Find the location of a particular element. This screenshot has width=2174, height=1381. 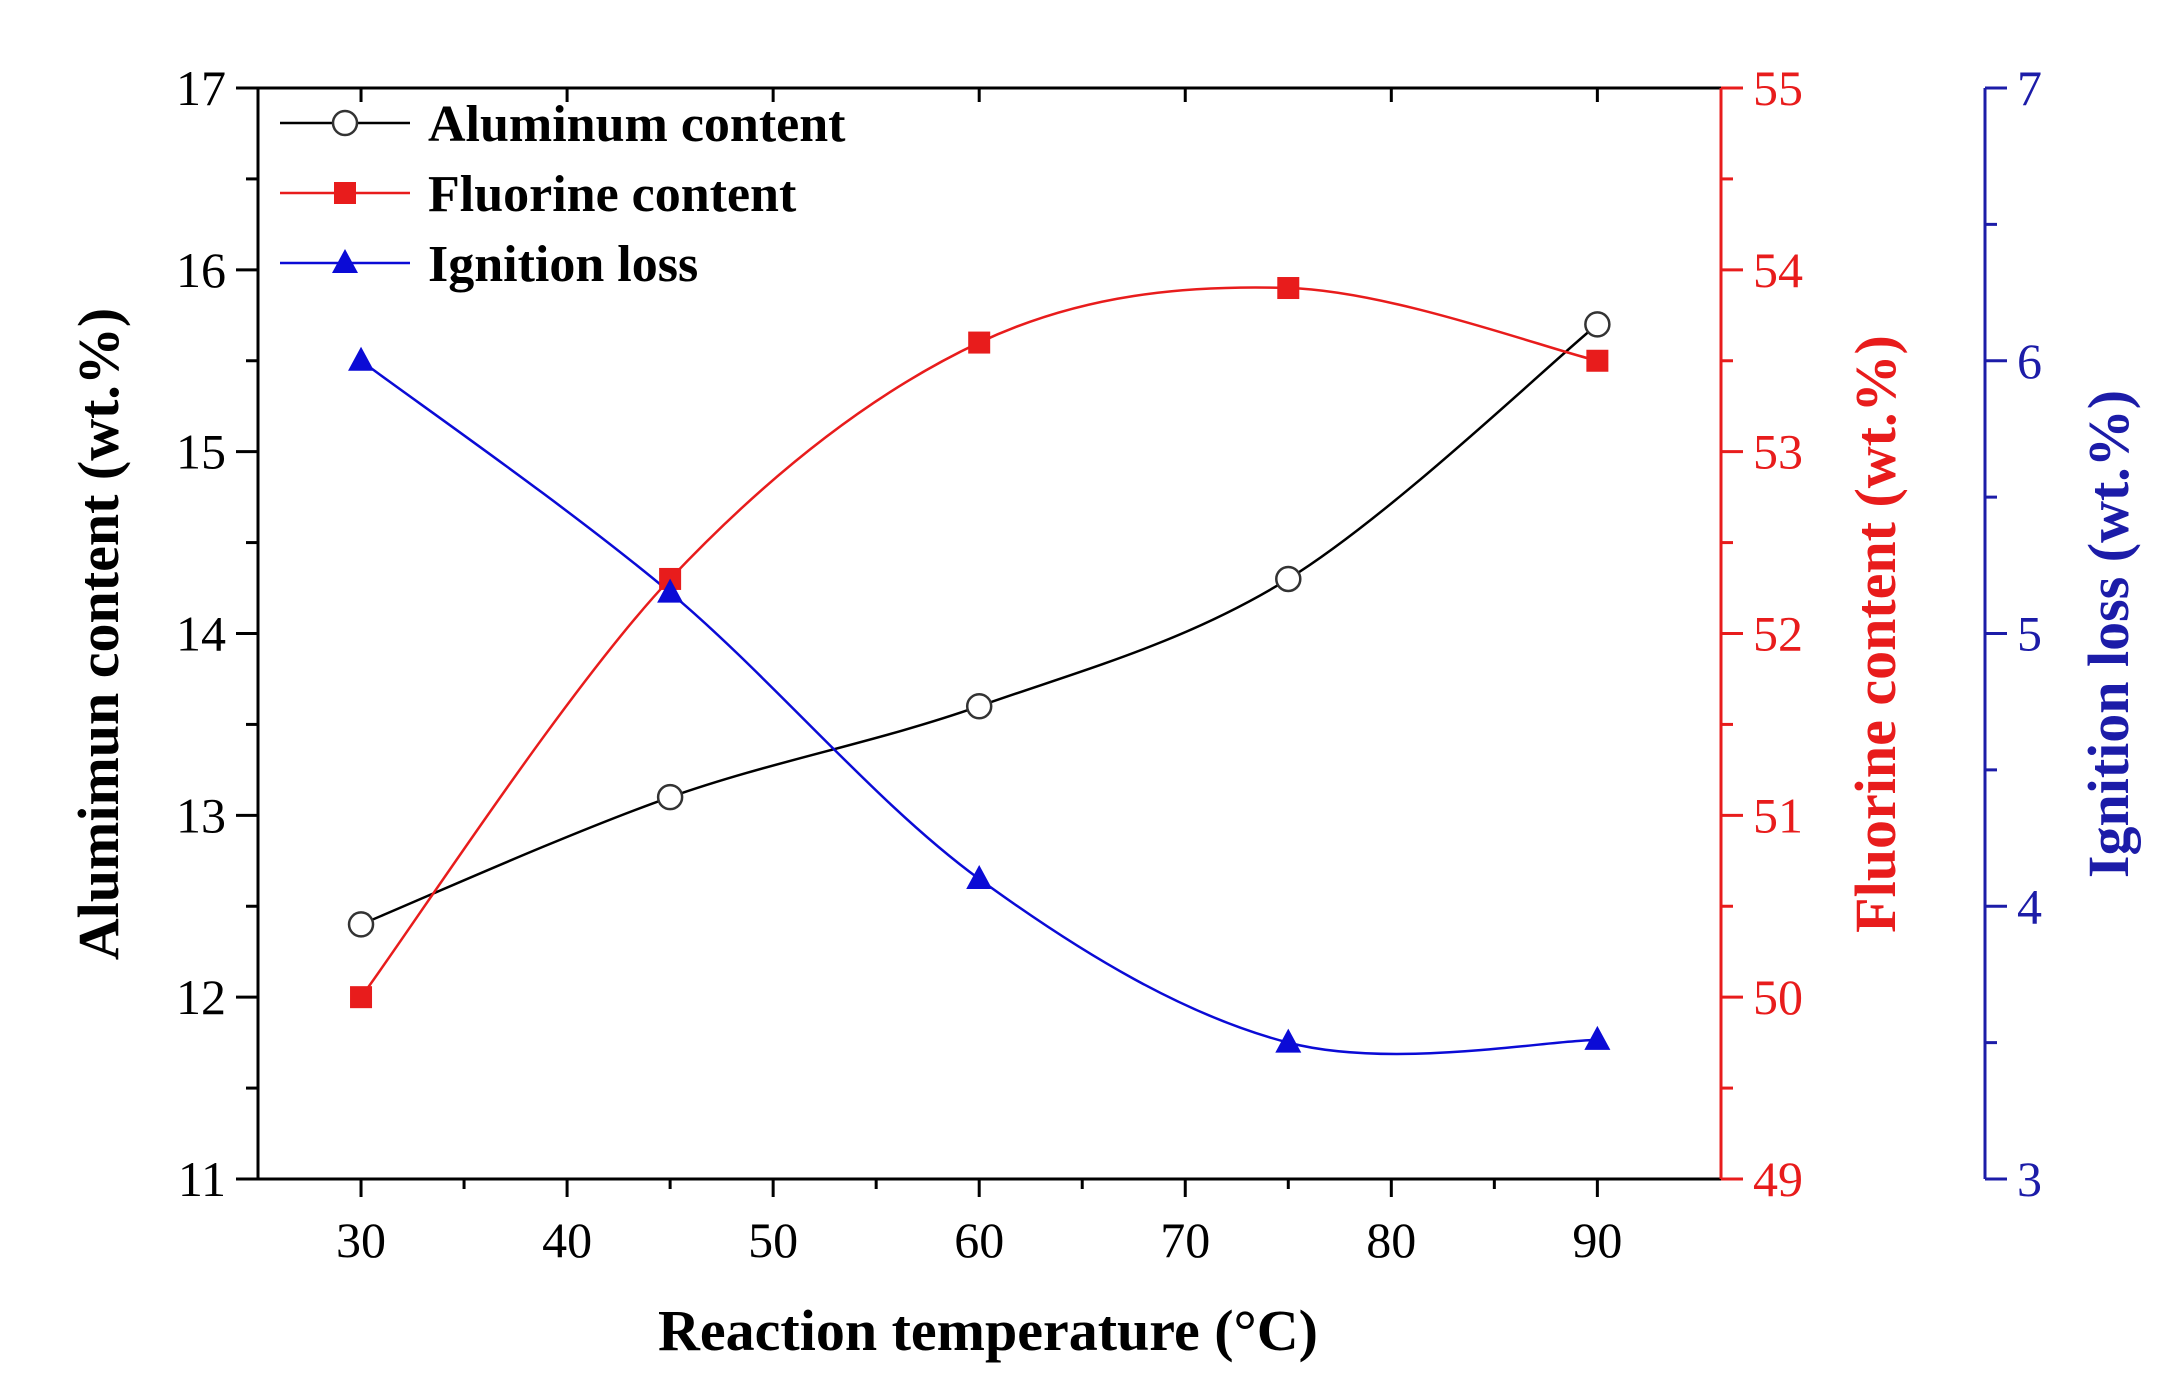

y-tick-label: 49 is located at coordinates (1778, 1179).